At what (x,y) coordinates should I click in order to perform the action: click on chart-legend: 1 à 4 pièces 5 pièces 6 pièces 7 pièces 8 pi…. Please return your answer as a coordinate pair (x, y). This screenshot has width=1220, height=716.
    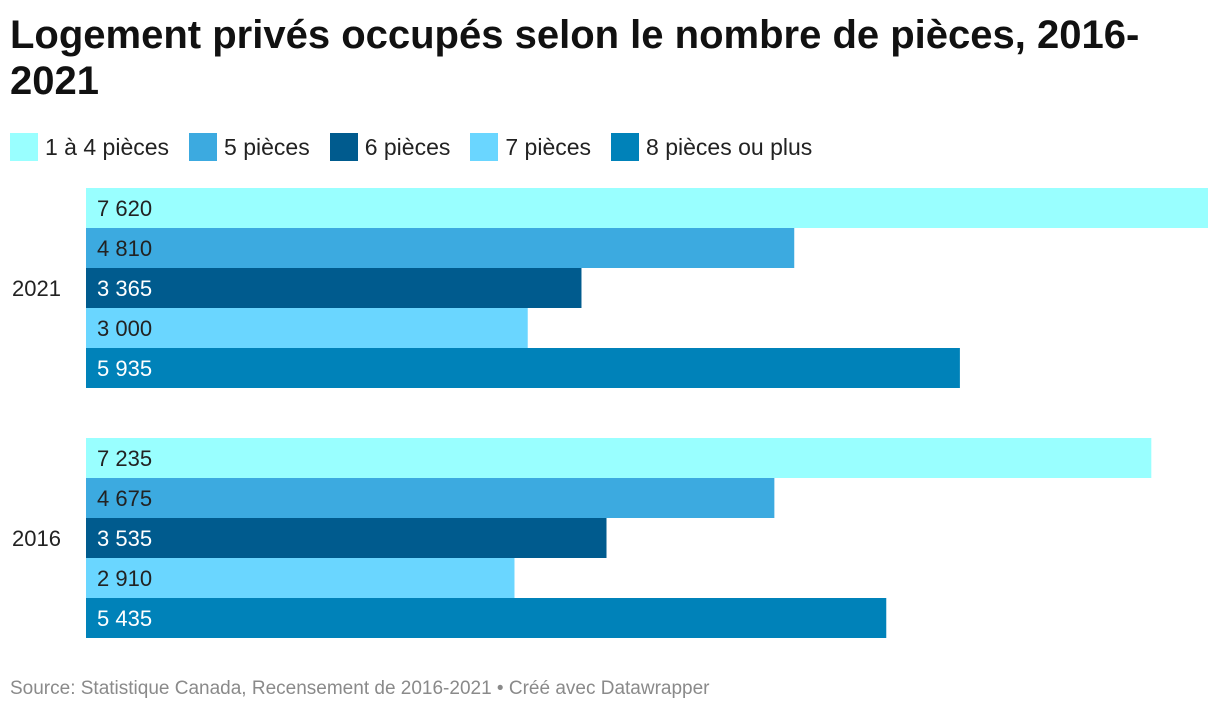
    Looking at the image, I should click on (421, 147).